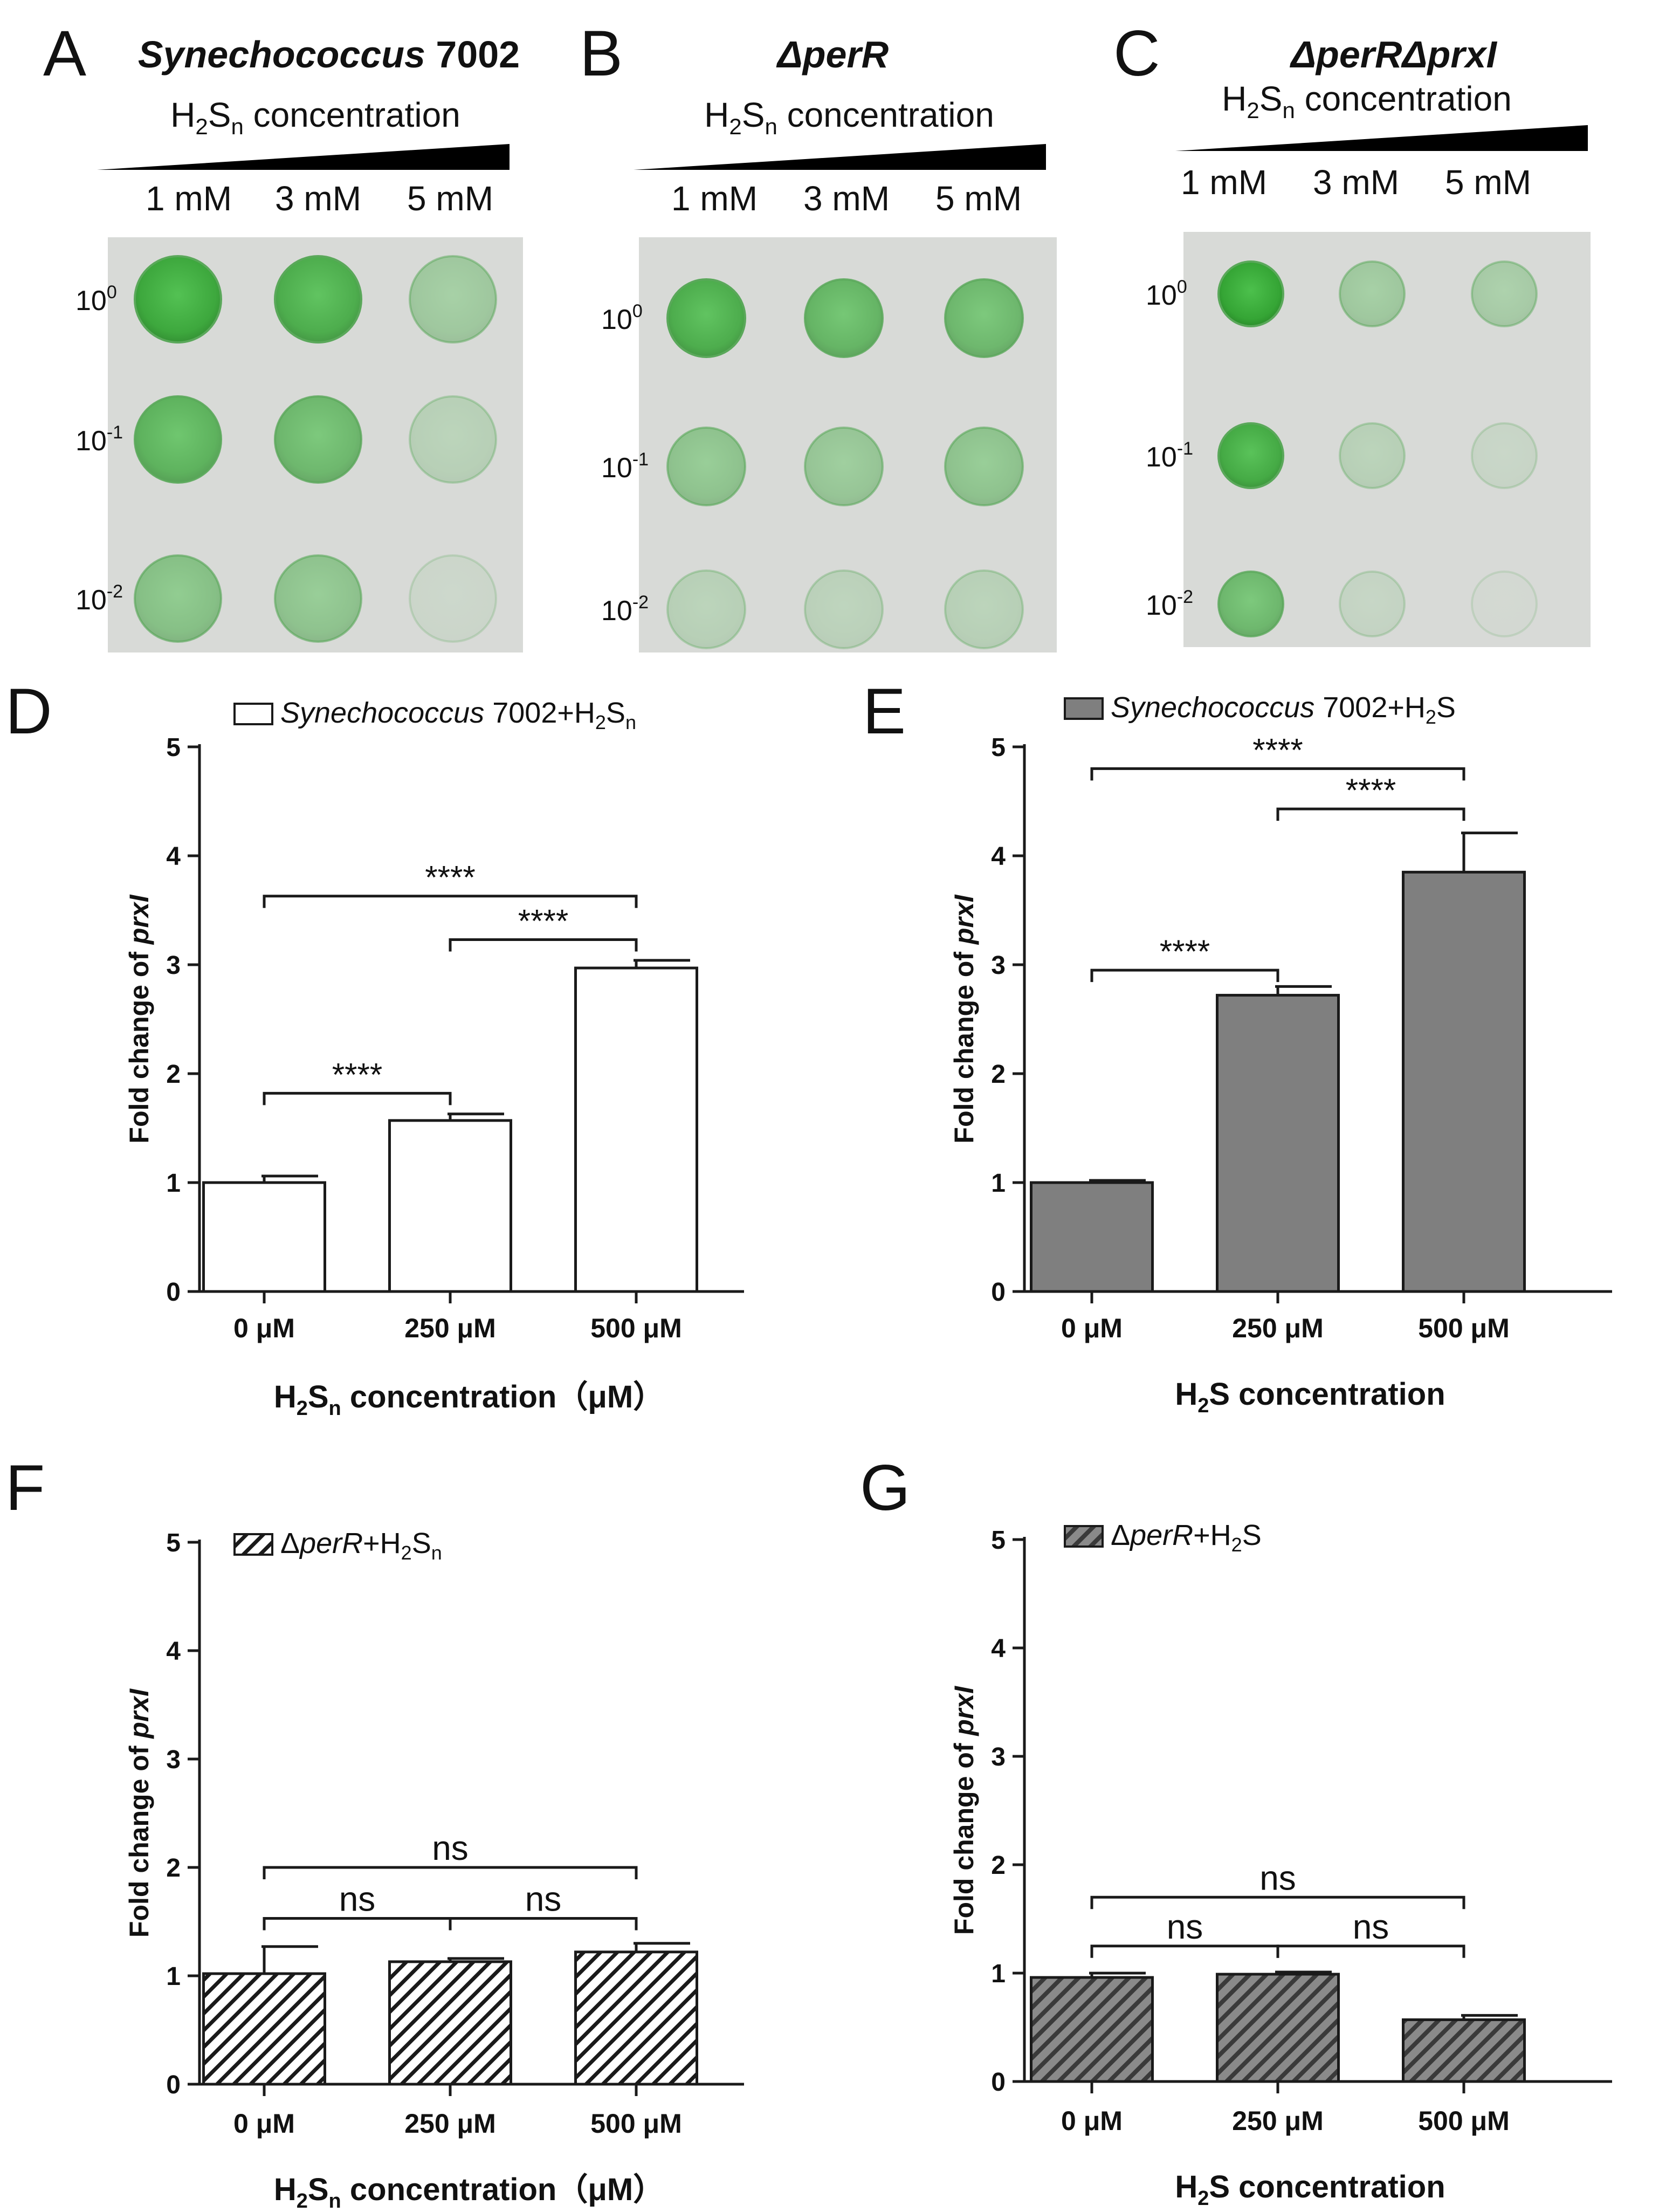 This screenshot has height=2212, width=1659. What do you see at coordinates (458, 715) in the screenshot?
I see `legend-label: Synechococcus 7002+H2Sn` at bounding box center [458, 715].